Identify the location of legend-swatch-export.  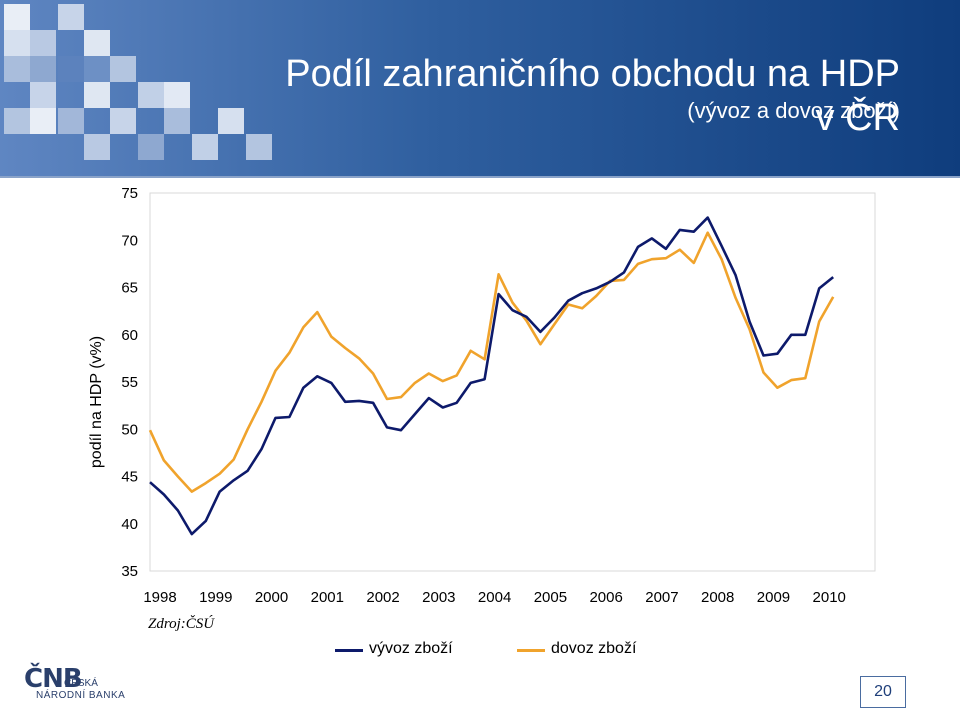
(349, 650).